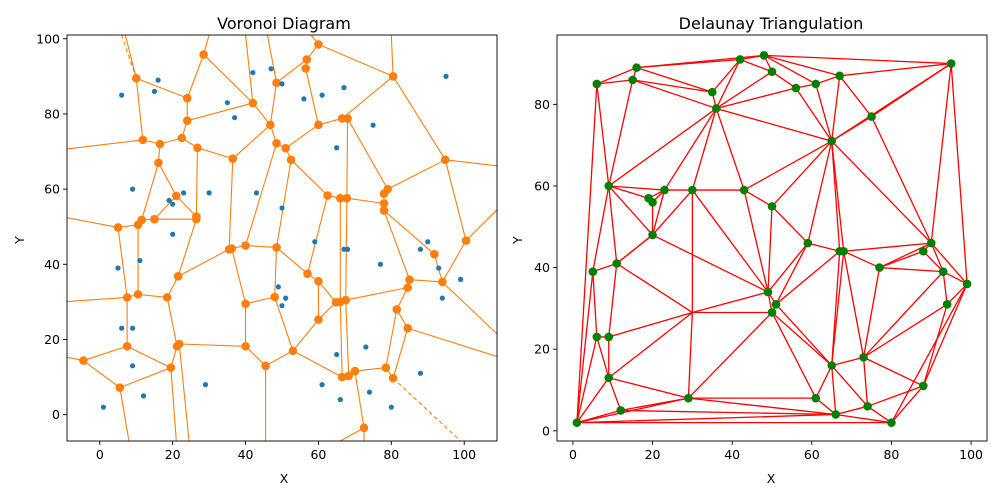  I want to click on x-tick-label: 60, so click(812, 454).